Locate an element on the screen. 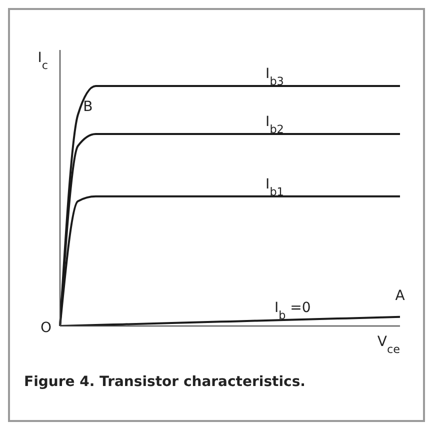  annotation: A is located at coordinates (400, 296).